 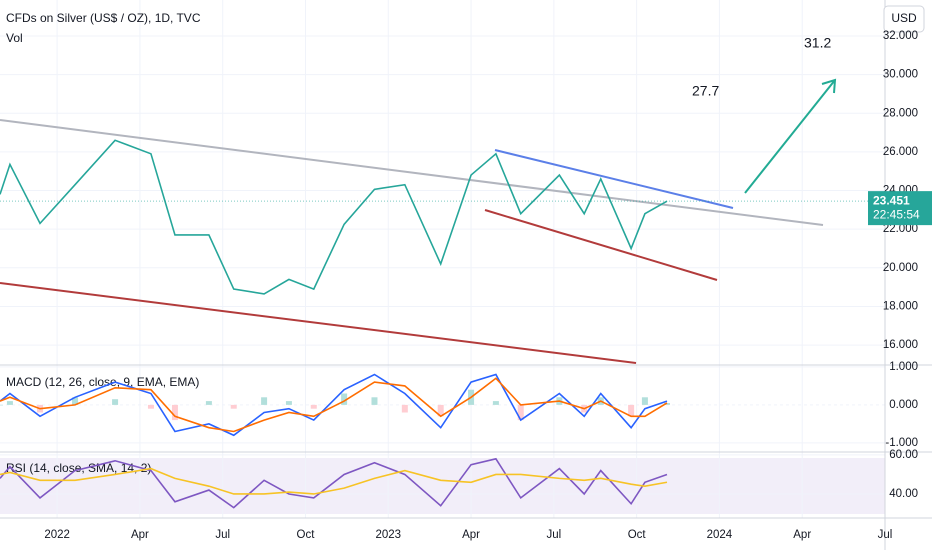 What do you see at coordinates (900, 75) in the screenshot?
I see `y-tick-label: 30.000` at bounding box center [900, 75].